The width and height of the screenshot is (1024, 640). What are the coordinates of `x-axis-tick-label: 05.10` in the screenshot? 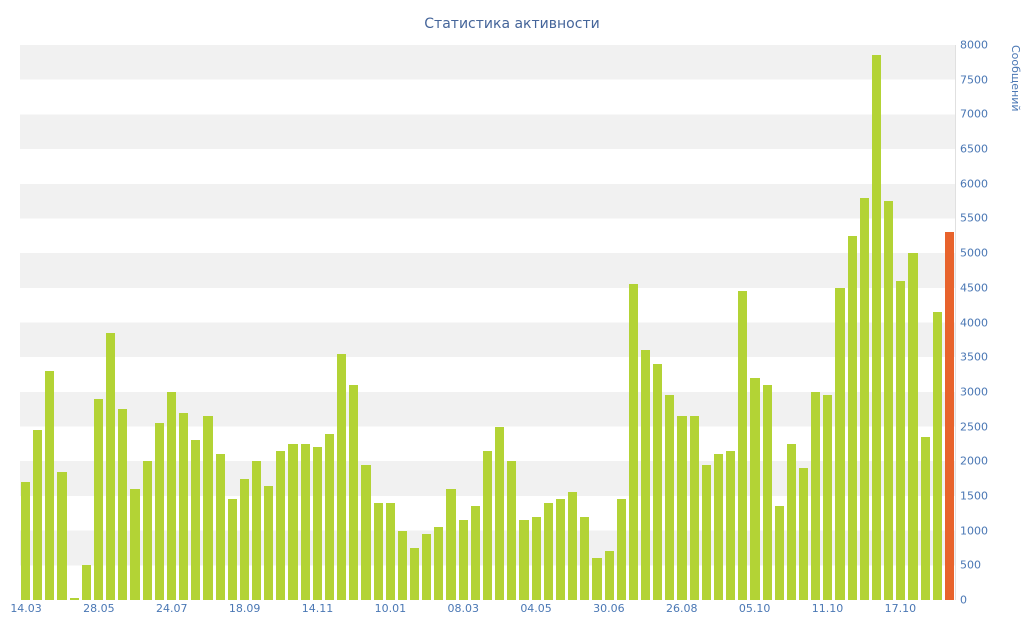 It's located at (754, 608).